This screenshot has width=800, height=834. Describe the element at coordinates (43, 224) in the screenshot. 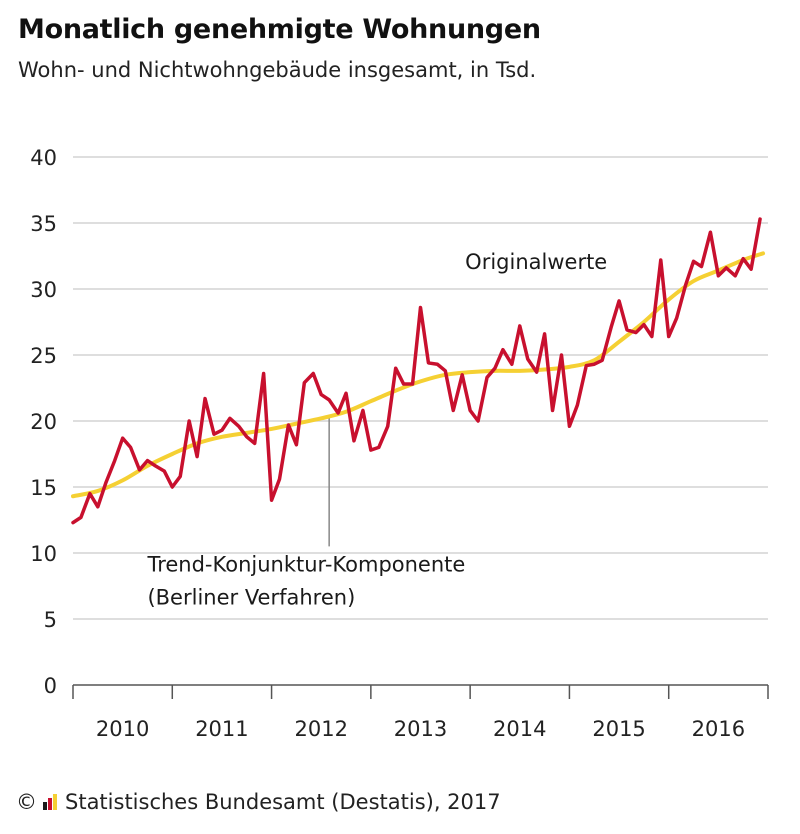

I see `y-tick-label: 35` at that location.